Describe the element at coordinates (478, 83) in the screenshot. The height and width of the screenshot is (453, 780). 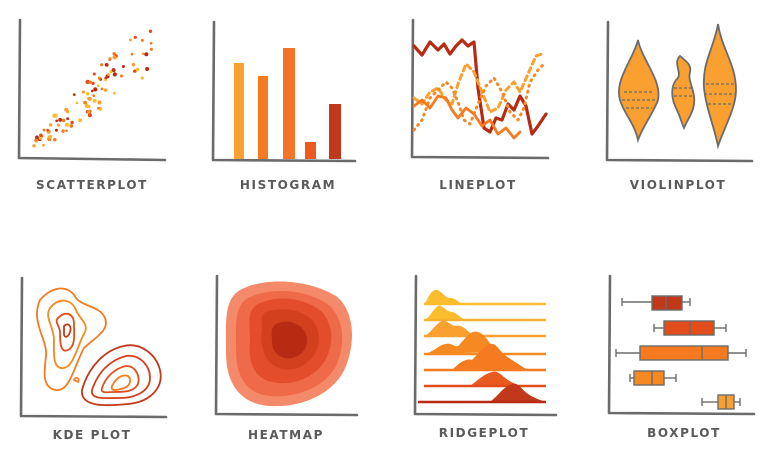
I see `lineplot-series` at that location.